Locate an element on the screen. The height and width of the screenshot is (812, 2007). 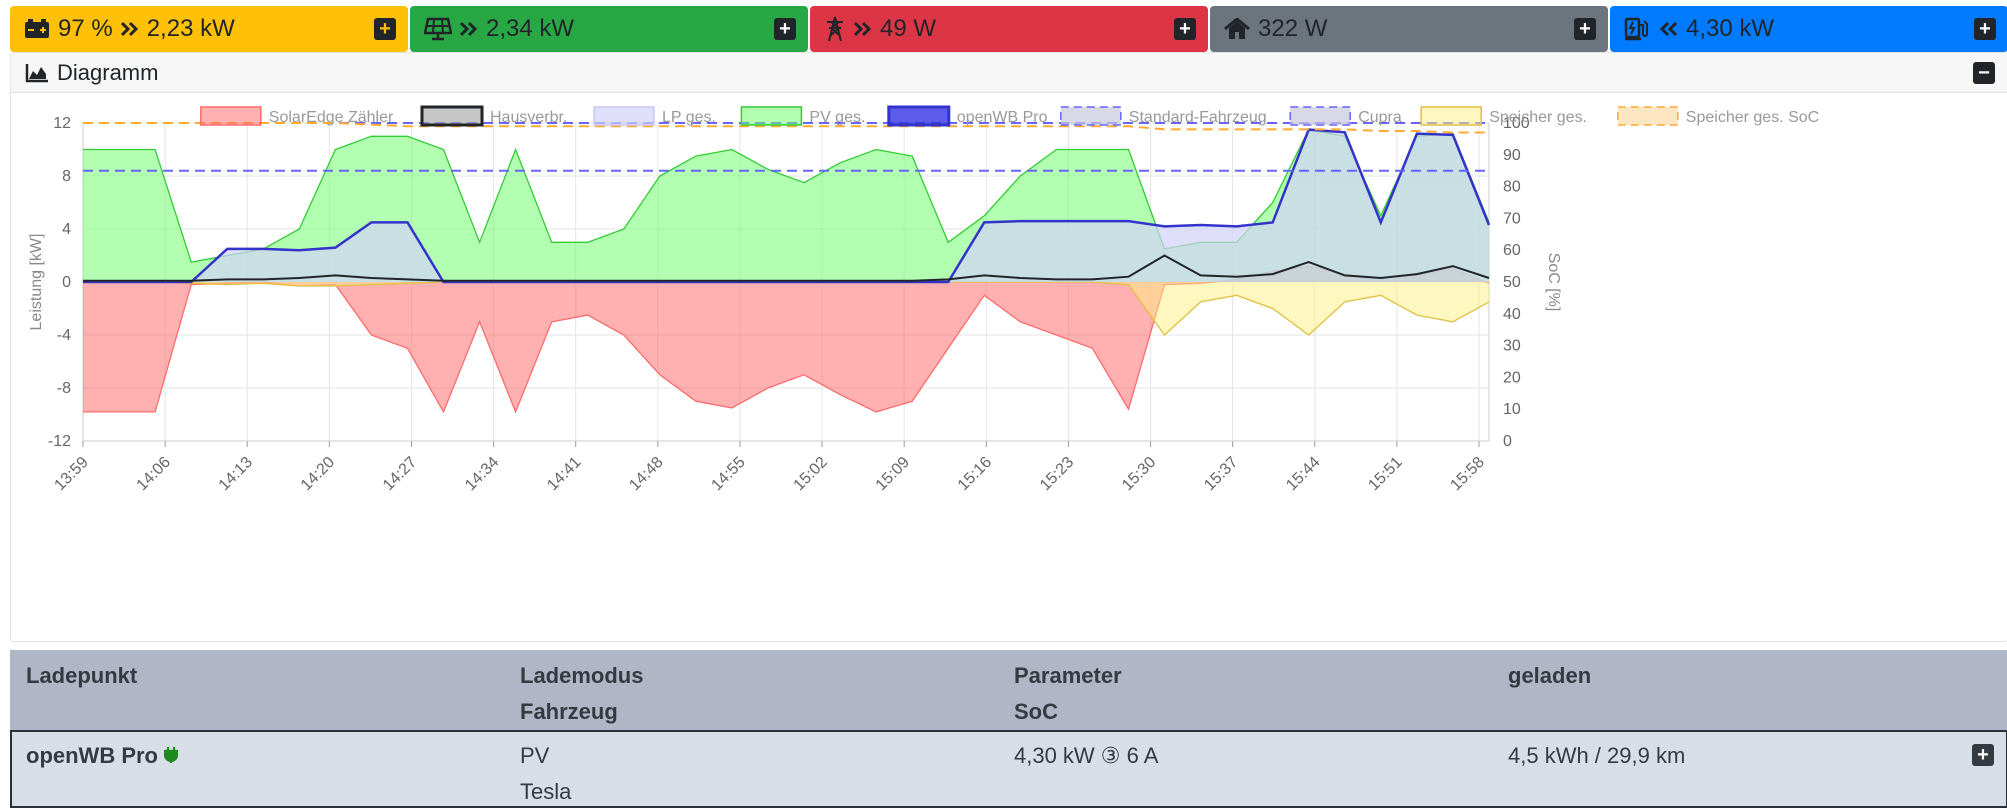
chargepoints-power: 4,30 kW is located at coordinates (1730, 29).